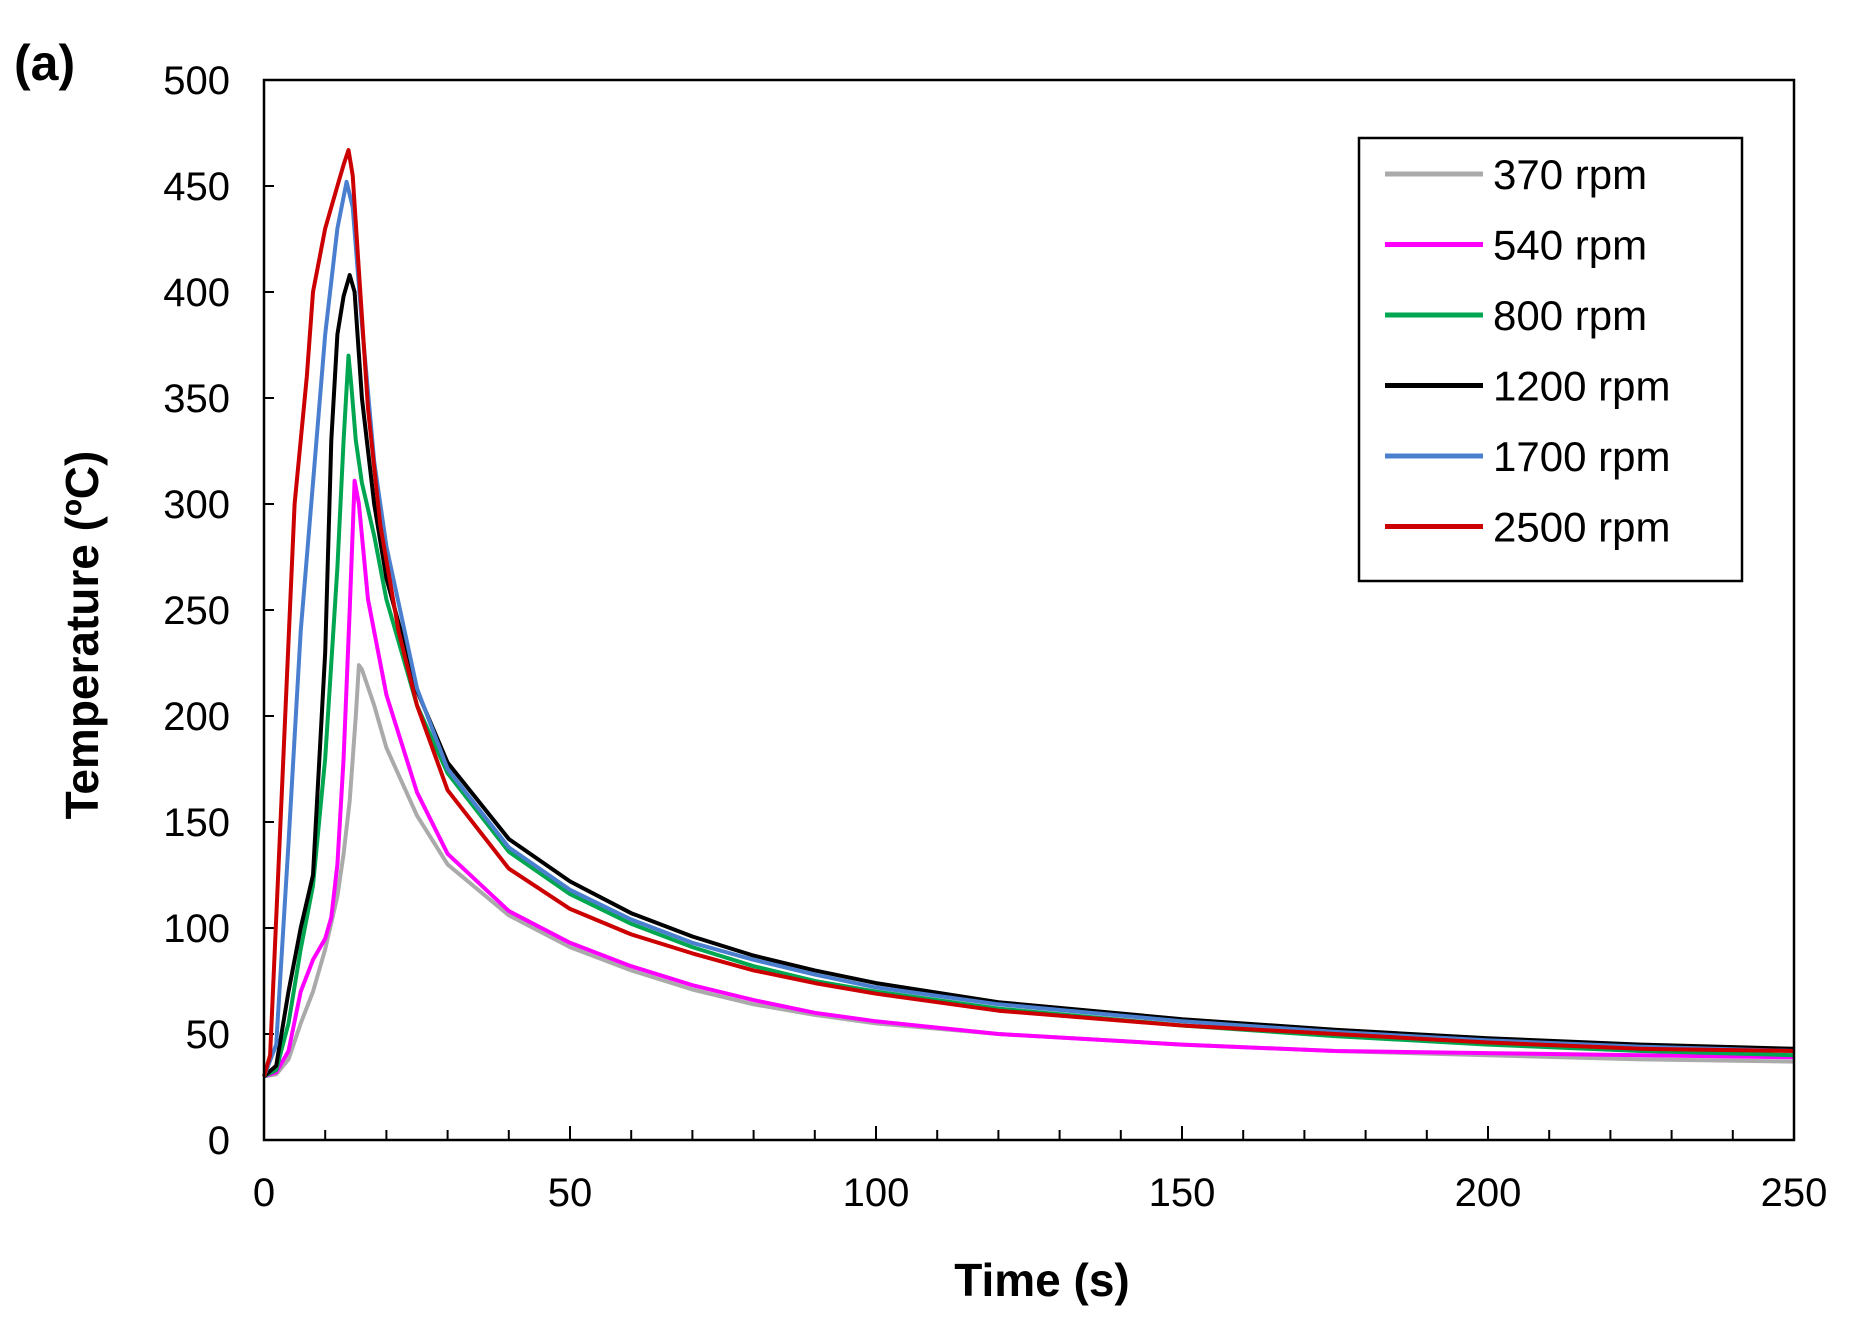  What do you see at coordinates (44, 63) in the screenshot?
I see `panel-label: (a)` at bounding box center [44, 63].